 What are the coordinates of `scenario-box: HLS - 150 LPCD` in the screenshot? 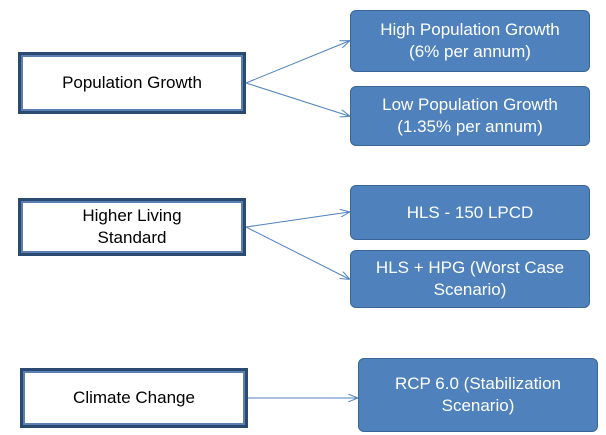 It's located at (470, 212).